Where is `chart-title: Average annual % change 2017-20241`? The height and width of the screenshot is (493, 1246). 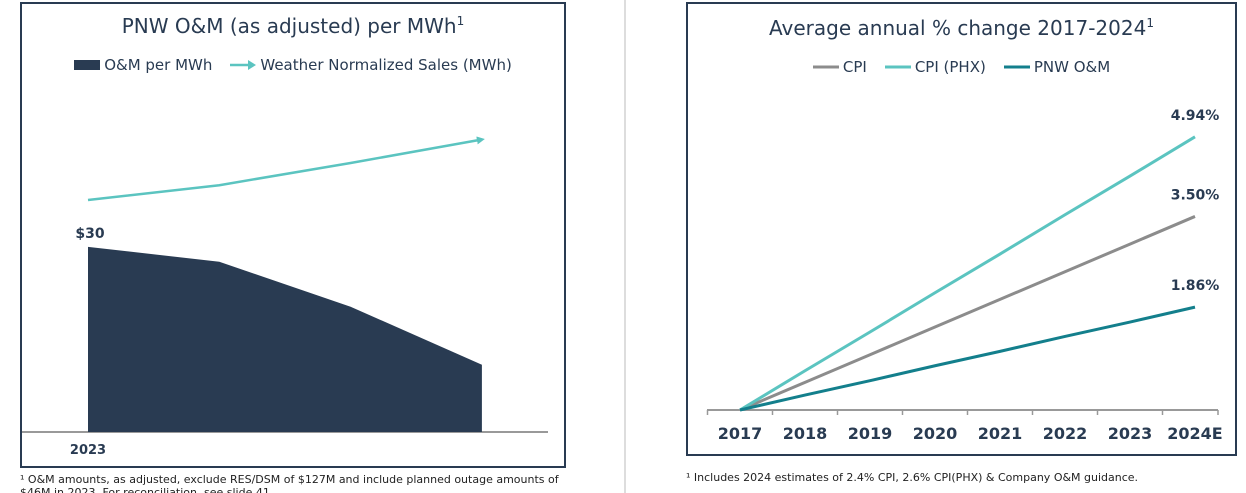 chart-title: Average annual % change 2017-20241 is located at coordinates (961, 28).